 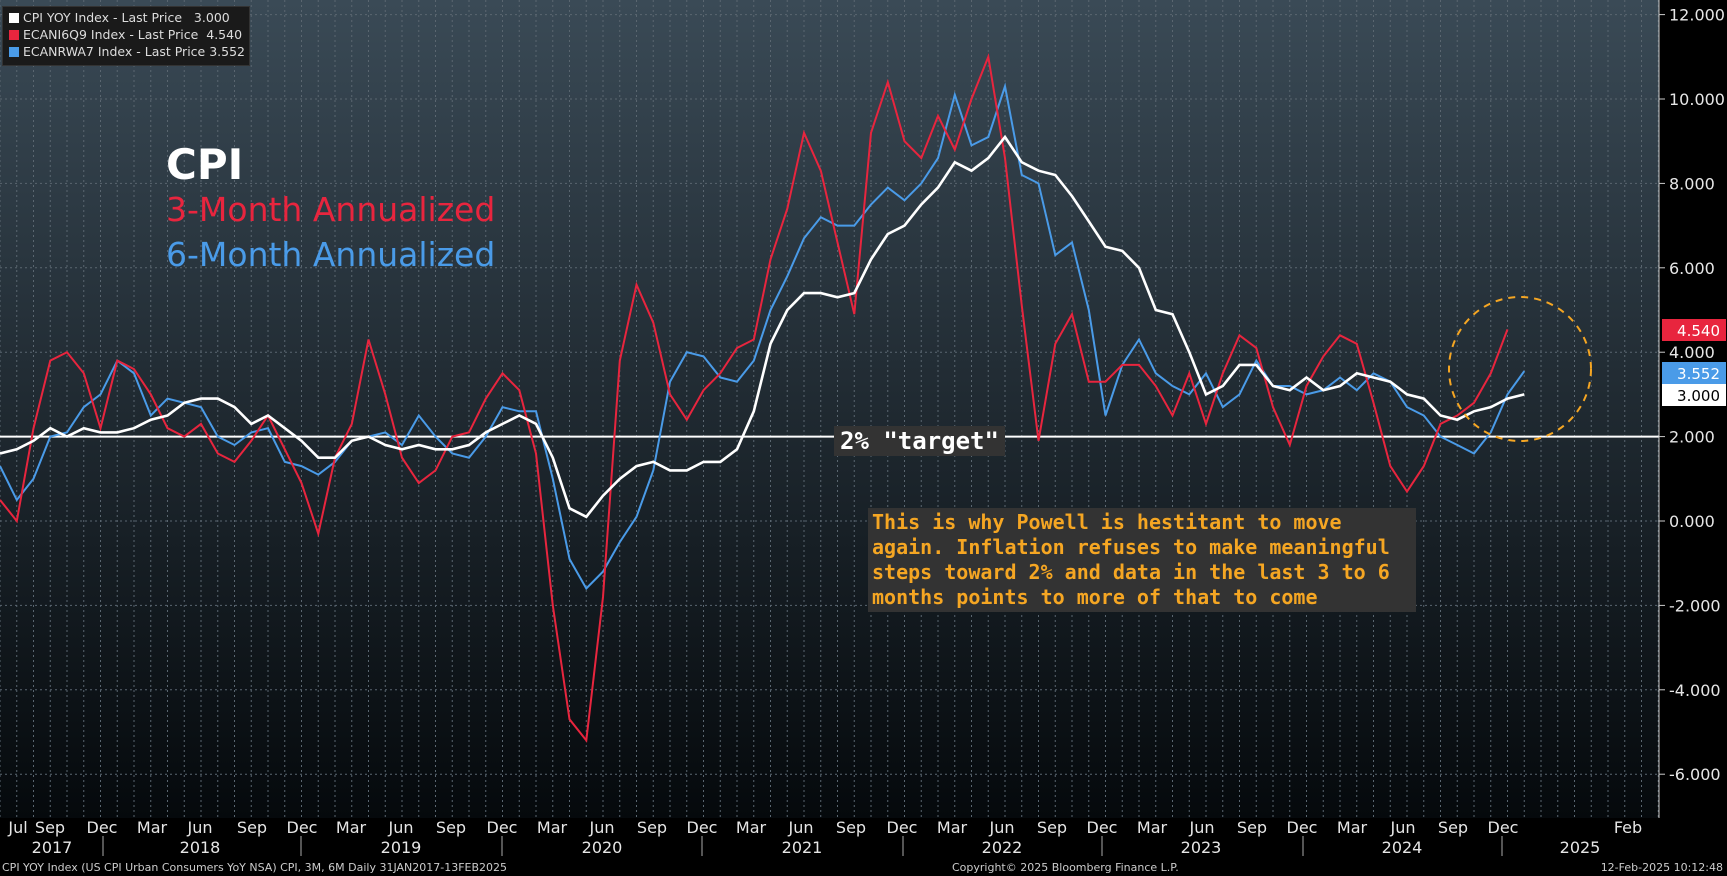 I want to click on x-year-label: 2022, so click(x=1002, y=847).